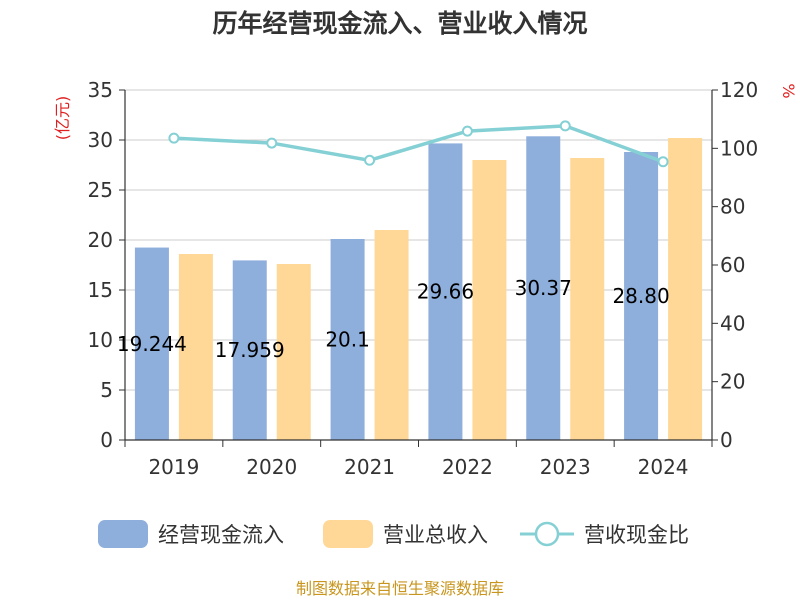 The image size is (800, 600). What do you see at coordinates (400, 588) in the screenshot?
I see `source-note: 制图数据来自恒生聚源数据库` at bounding box center [400, 588].